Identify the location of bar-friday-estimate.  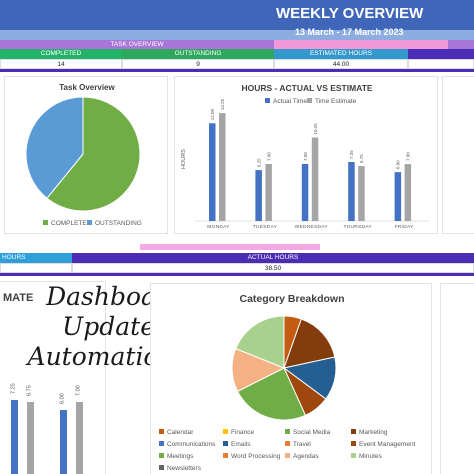
(408, 192).